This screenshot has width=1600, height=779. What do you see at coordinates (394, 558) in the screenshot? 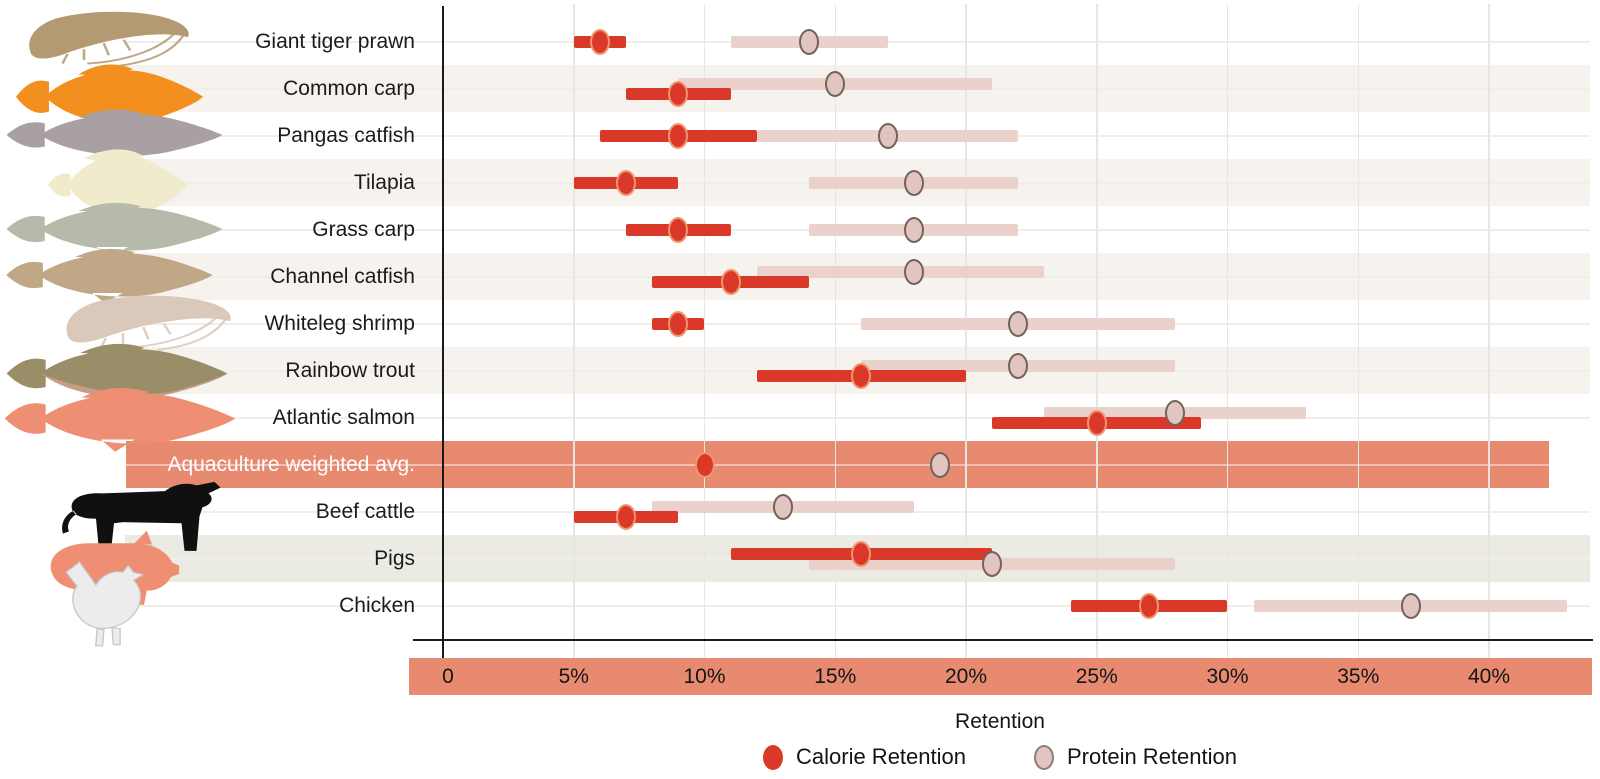
I see `row-label: Pigs` at bounding box center [394, 558].